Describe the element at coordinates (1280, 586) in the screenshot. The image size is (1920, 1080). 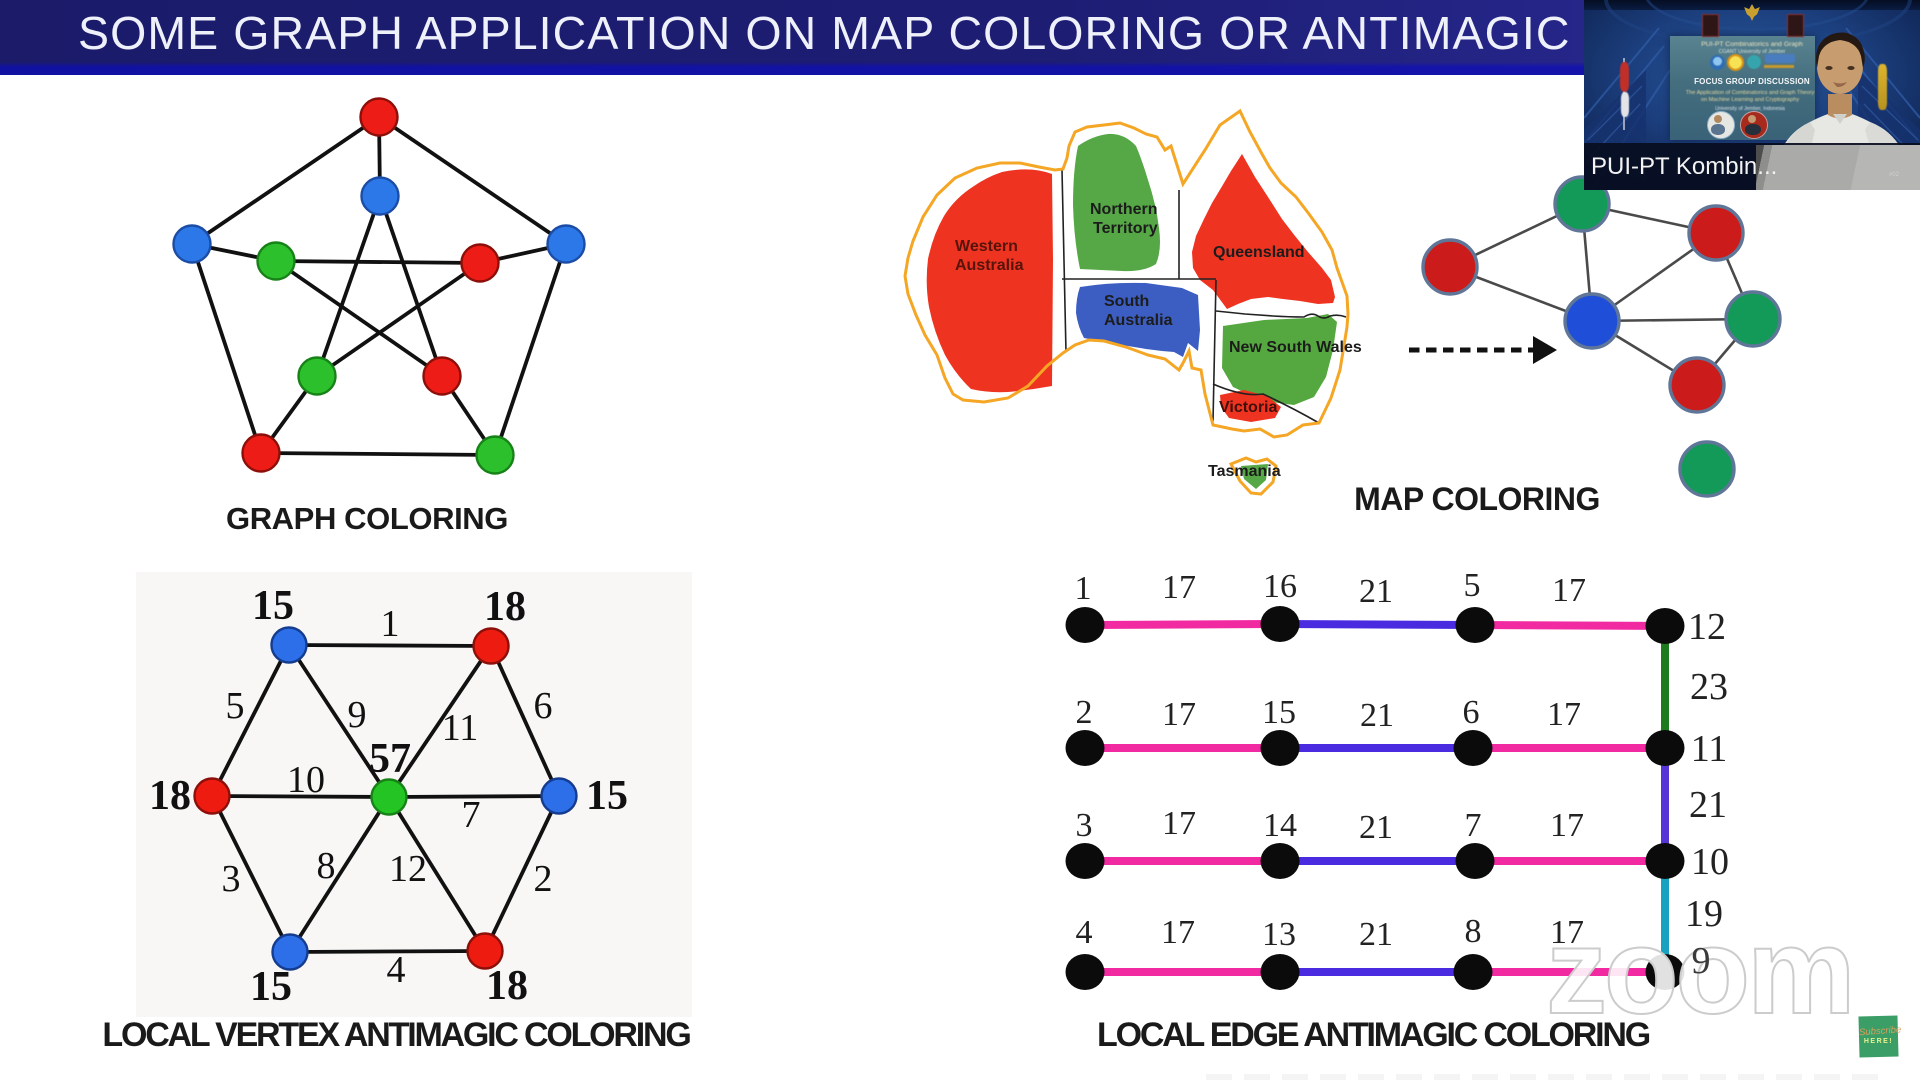
I see `svg-text: 16` at that location.